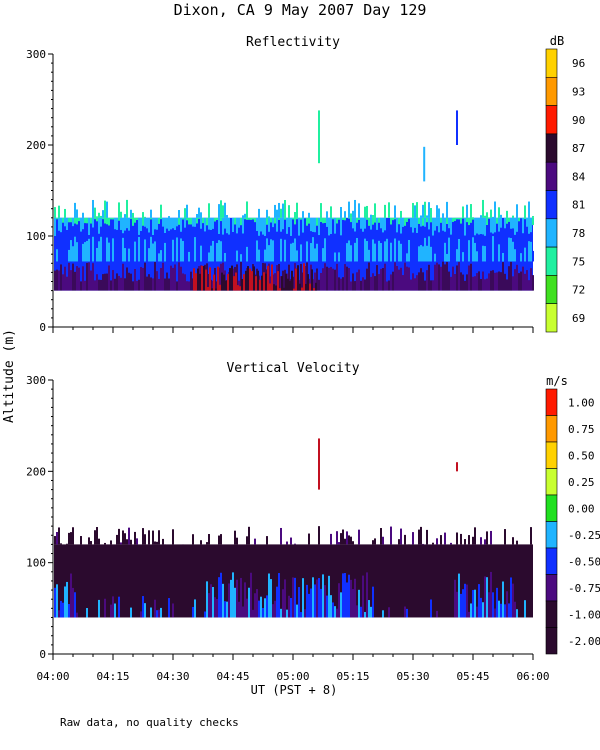 Image resolution: width=600 pixels, height=750 pixels. Describe the element at coordinates (36, 471) in the screenshot. I see `y-tick-label: 200` at that location.